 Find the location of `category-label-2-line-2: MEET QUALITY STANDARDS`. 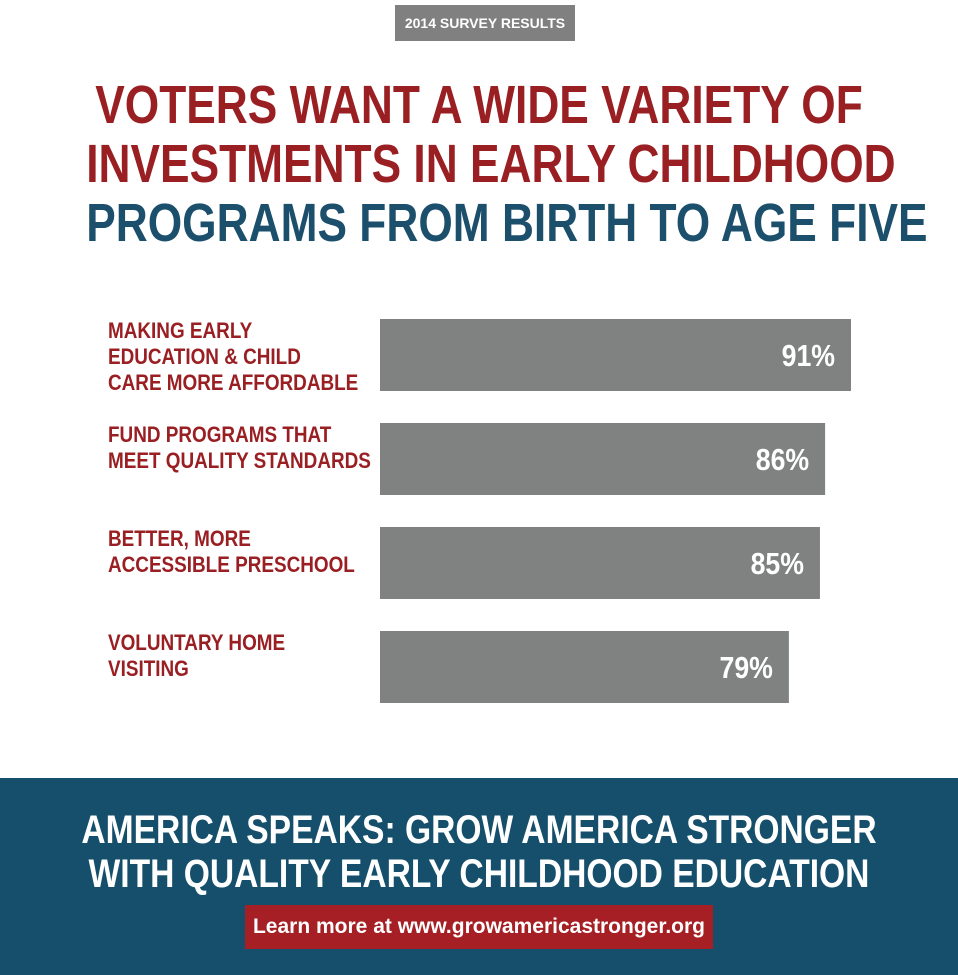

category-label-2-line-2: MEET QUALITY STANDARDS is located at coordinates (239, 461).